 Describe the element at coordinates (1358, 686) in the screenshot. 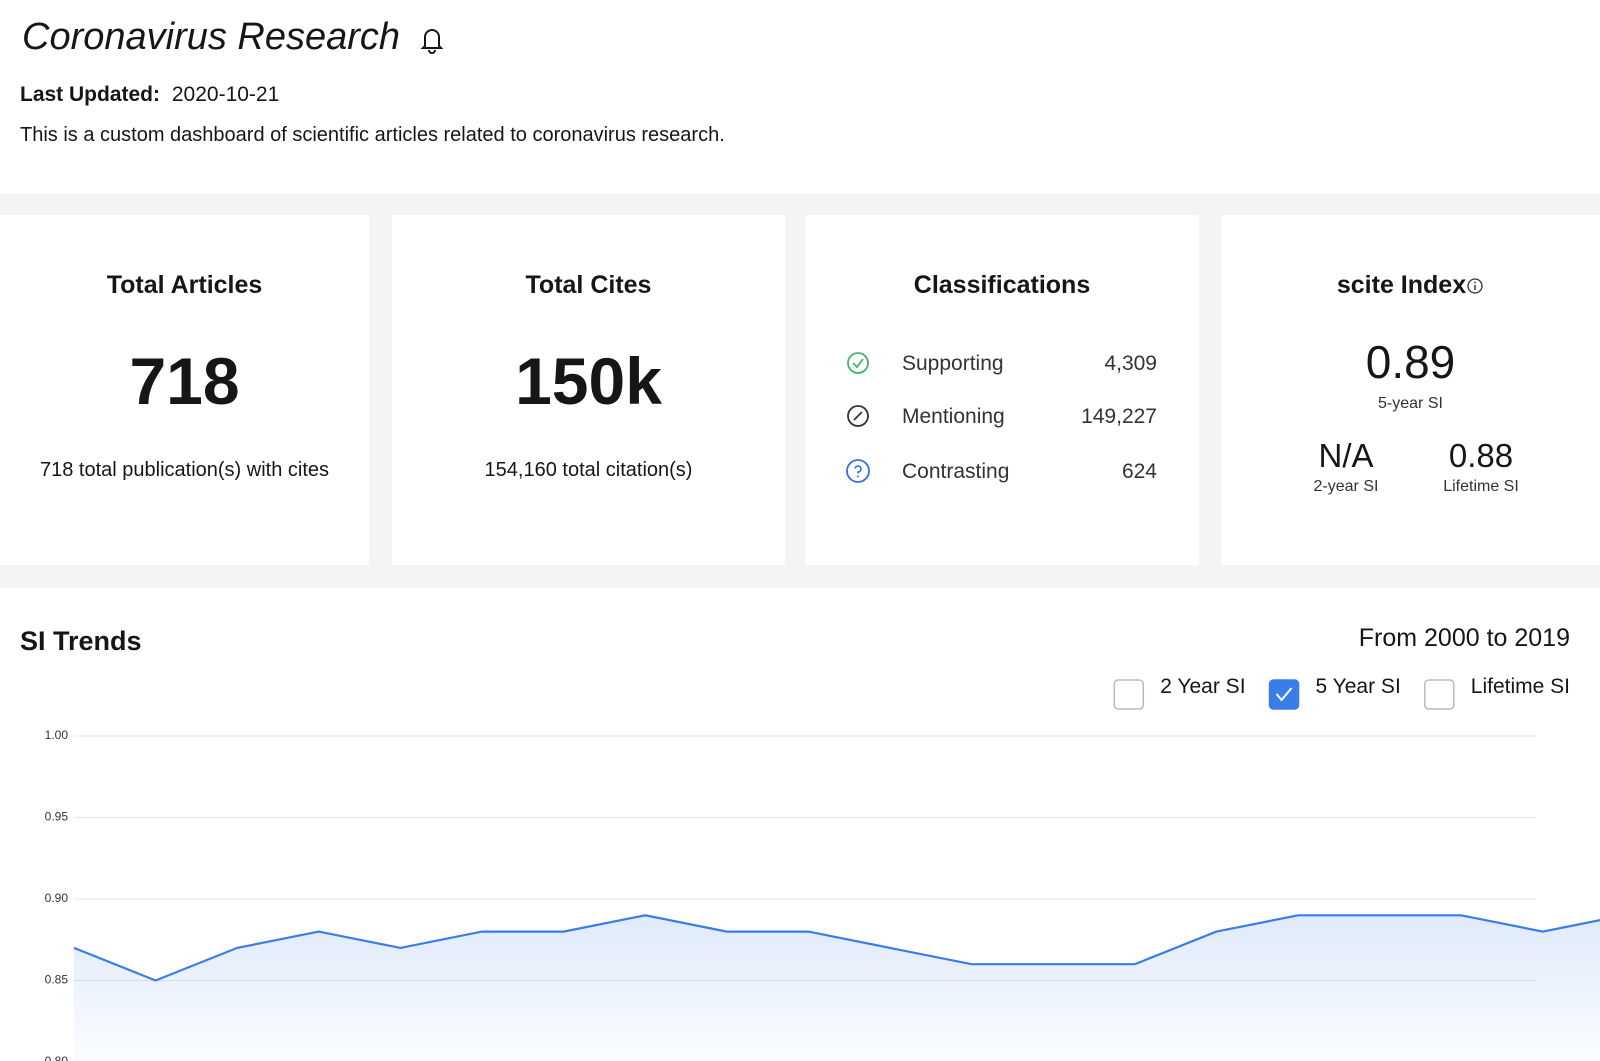

I see `checkbox-label: 5 Year SI` at that location.